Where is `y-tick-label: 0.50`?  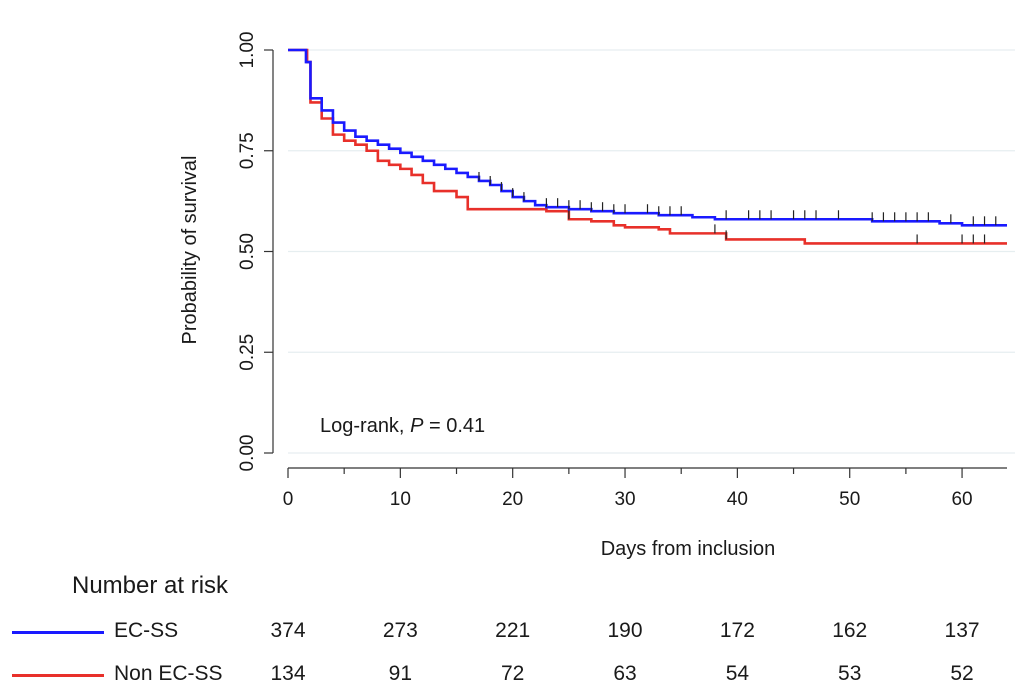 y-tick-label: 0.50 is located at coordinates (247, 251).